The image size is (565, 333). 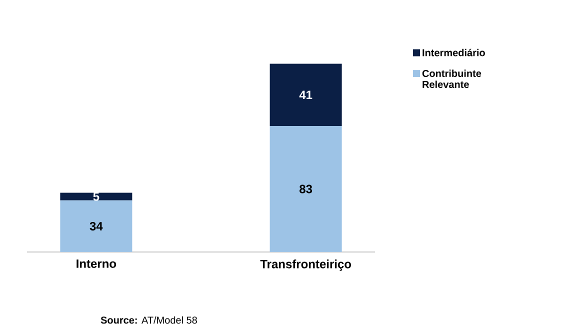 I want to click on data-label: 34, so click(x=96, y=226).